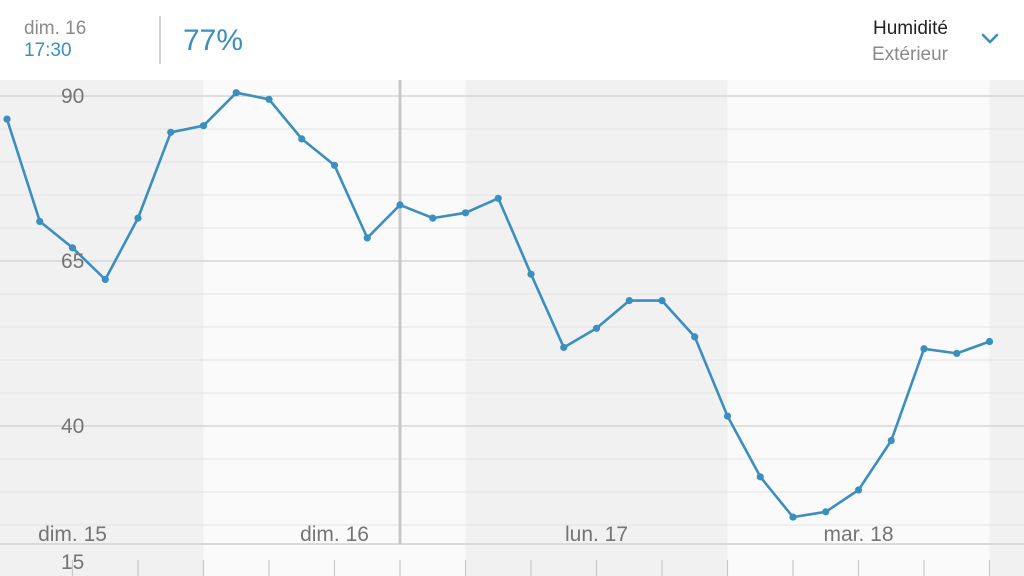 Image resolution: width=1024 pixels, height=576 pixels. What do you see at coordinates (910, 28) in the screenshot?
I see `sensor-name: Humidité` at bounding box center [910, 28].